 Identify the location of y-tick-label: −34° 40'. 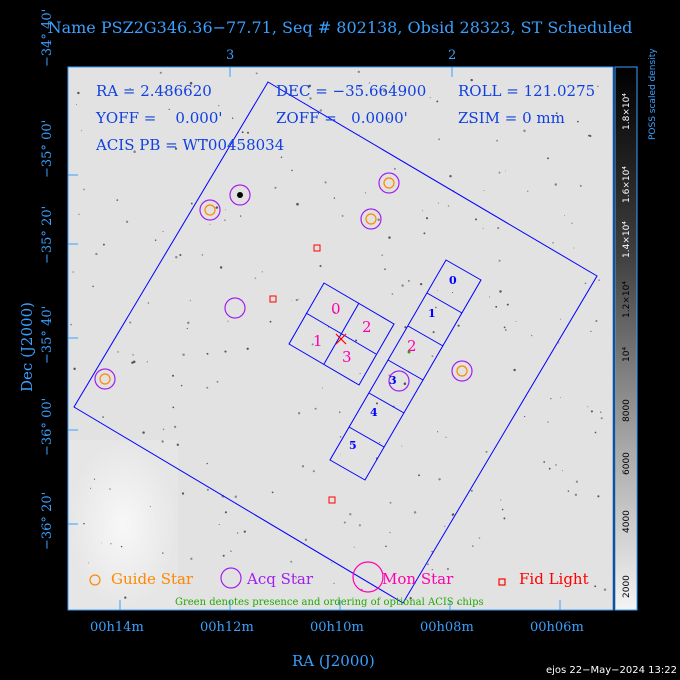
(47, 37).